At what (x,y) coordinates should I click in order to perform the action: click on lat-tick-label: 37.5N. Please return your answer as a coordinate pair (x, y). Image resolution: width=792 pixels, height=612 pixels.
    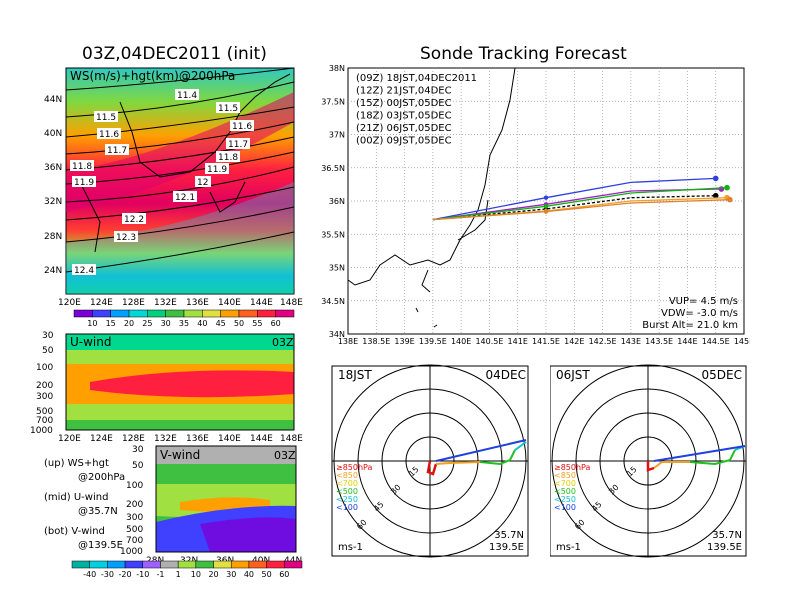
    Looking at the image, I should click on (333, 101).